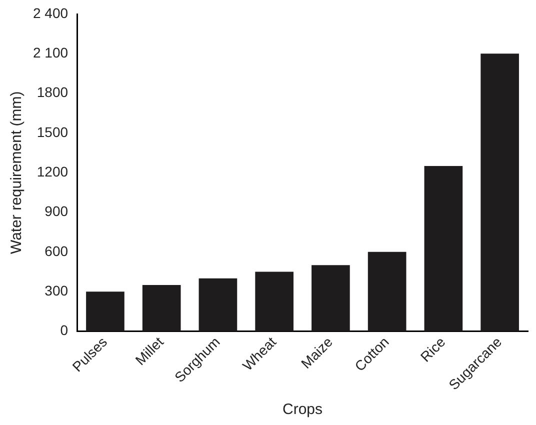 This screenshot has height=425, width=536. I want to click on y-tick-label: 2 100, so click(50, 52).